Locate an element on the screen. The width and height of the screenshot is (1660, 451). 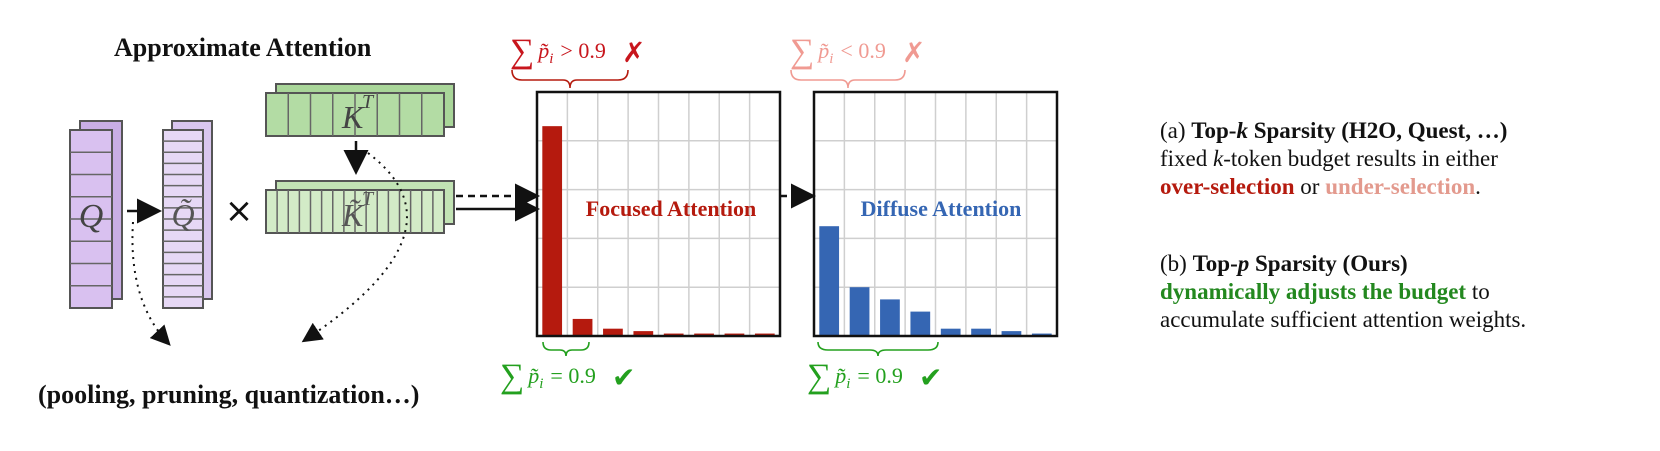
focused-attention-label: Focused Attention is located at coordinates (671, 208).